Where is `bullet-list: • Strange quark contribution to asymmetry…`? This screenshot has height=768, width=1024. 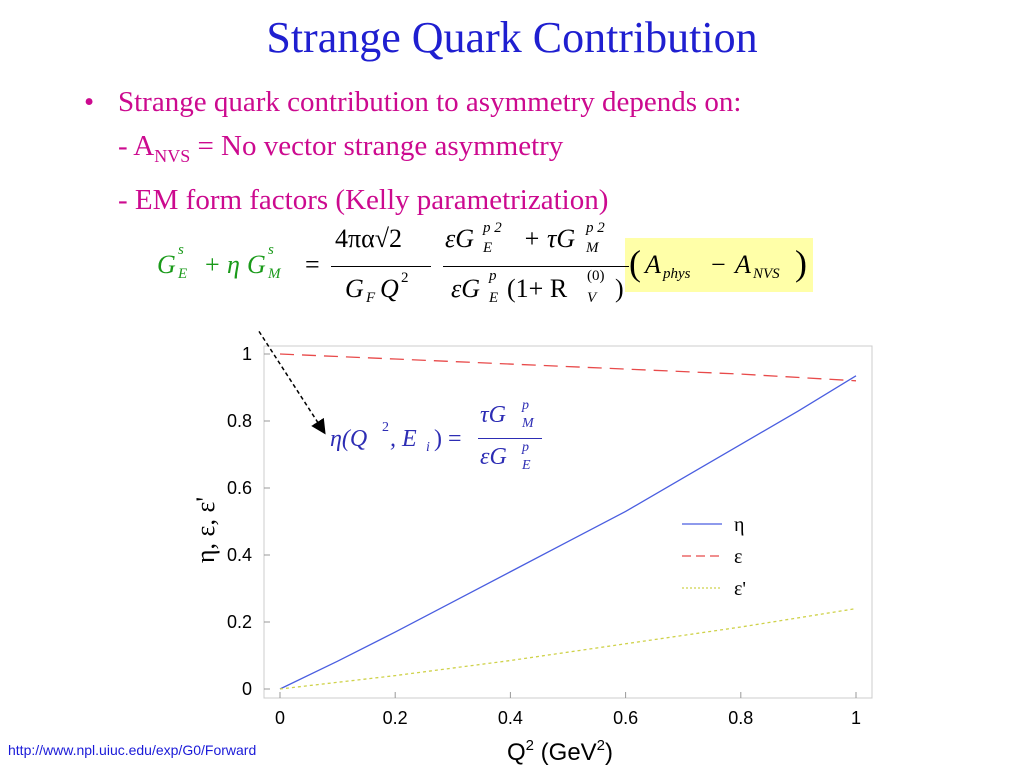
bullet-list: • Strange quark contribution to asymmetry… is located at coordinates (412, 151).